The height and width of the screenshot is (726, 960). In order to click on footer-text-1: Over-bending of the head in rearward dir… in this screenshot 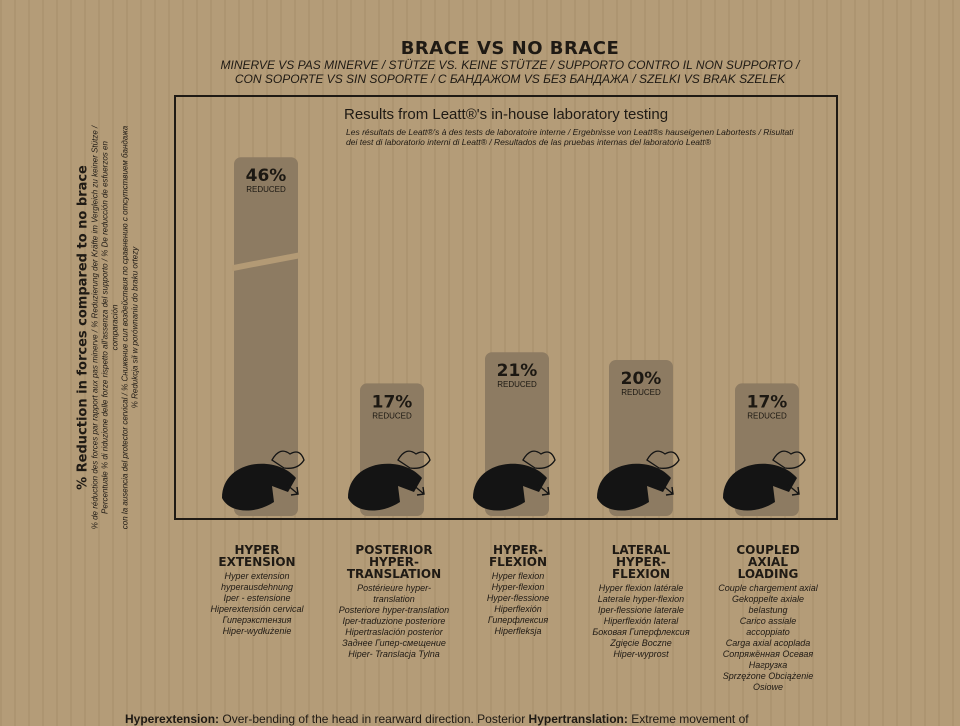, I will do `click(374, 719)`.